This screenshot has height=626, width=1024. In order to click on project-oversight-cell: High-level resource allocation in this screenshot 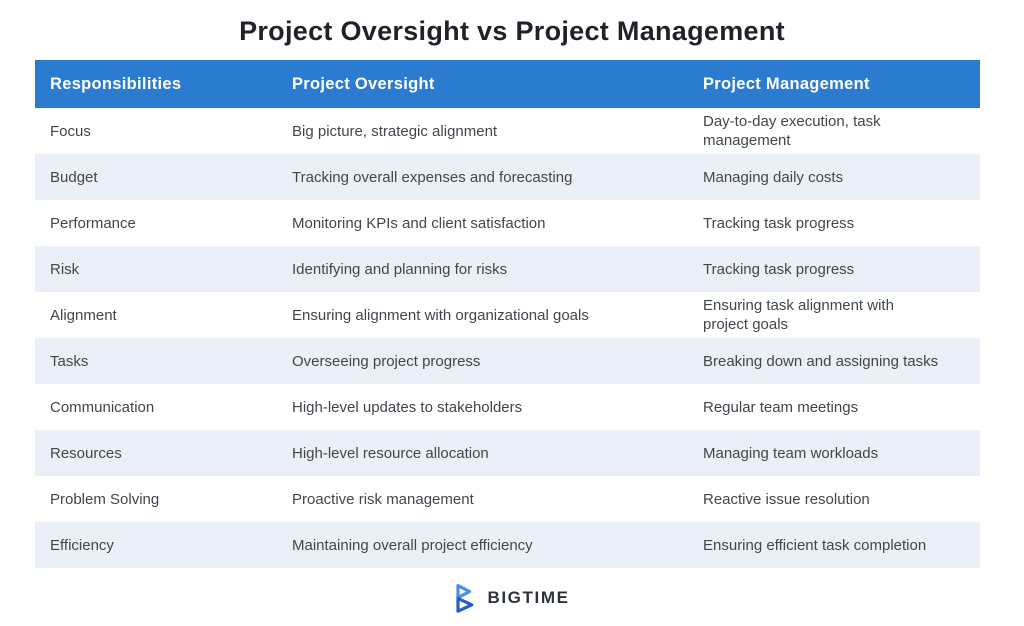, I will do `click(482, 453)`.